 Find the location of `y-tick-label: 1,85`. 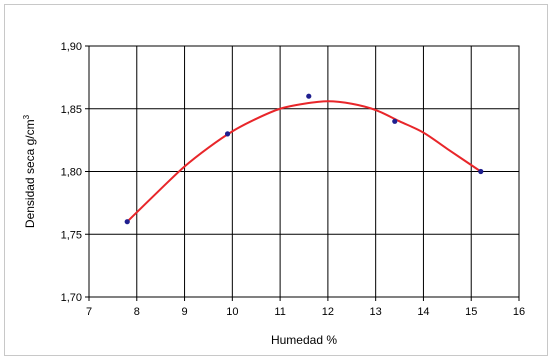

y-tick-label: 1,85 is located at coordinates (71, 110).